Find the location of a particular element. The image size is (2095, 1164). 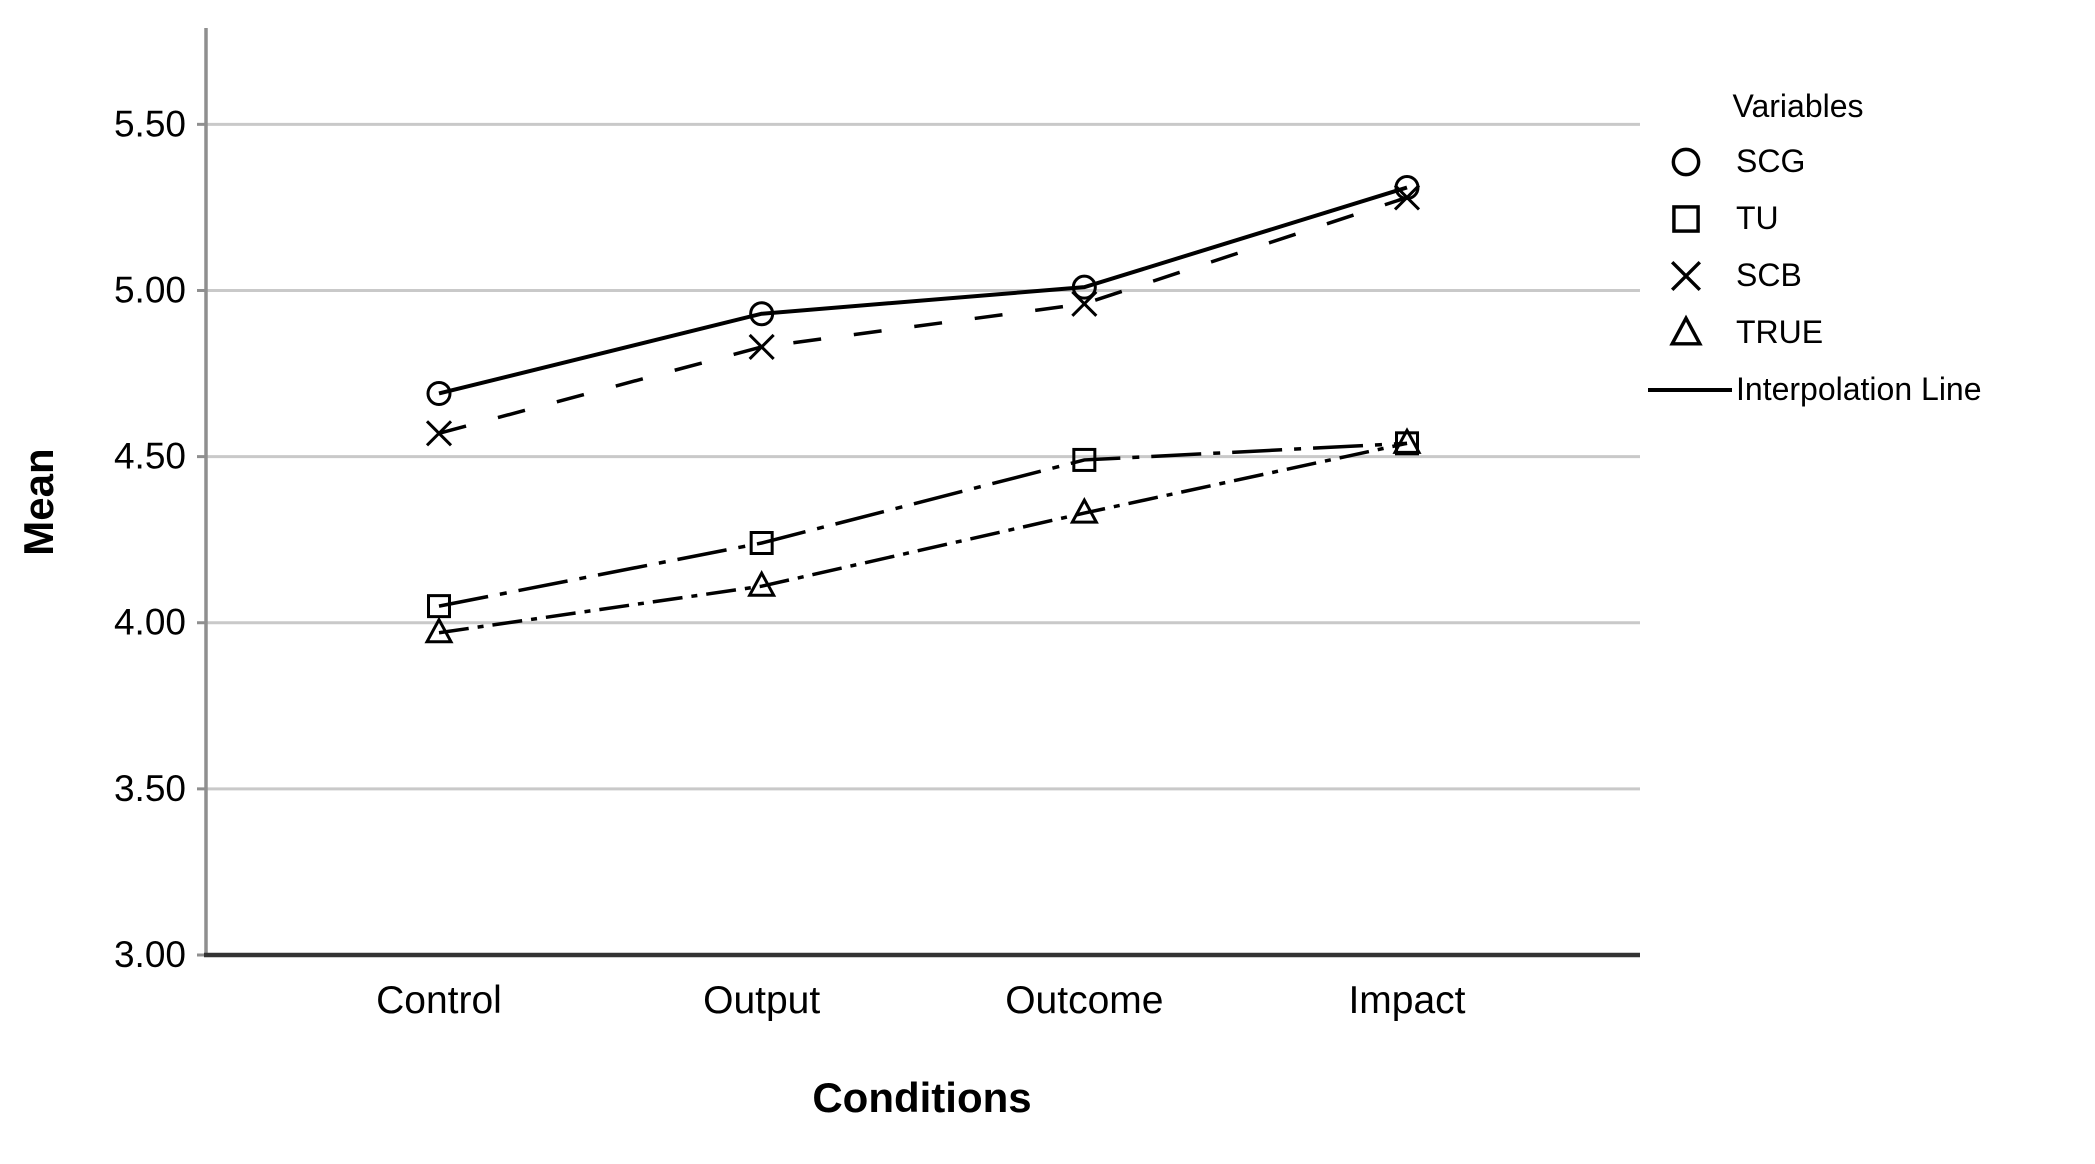

y-axis-title: Mean is located at coordinates (38, 502).